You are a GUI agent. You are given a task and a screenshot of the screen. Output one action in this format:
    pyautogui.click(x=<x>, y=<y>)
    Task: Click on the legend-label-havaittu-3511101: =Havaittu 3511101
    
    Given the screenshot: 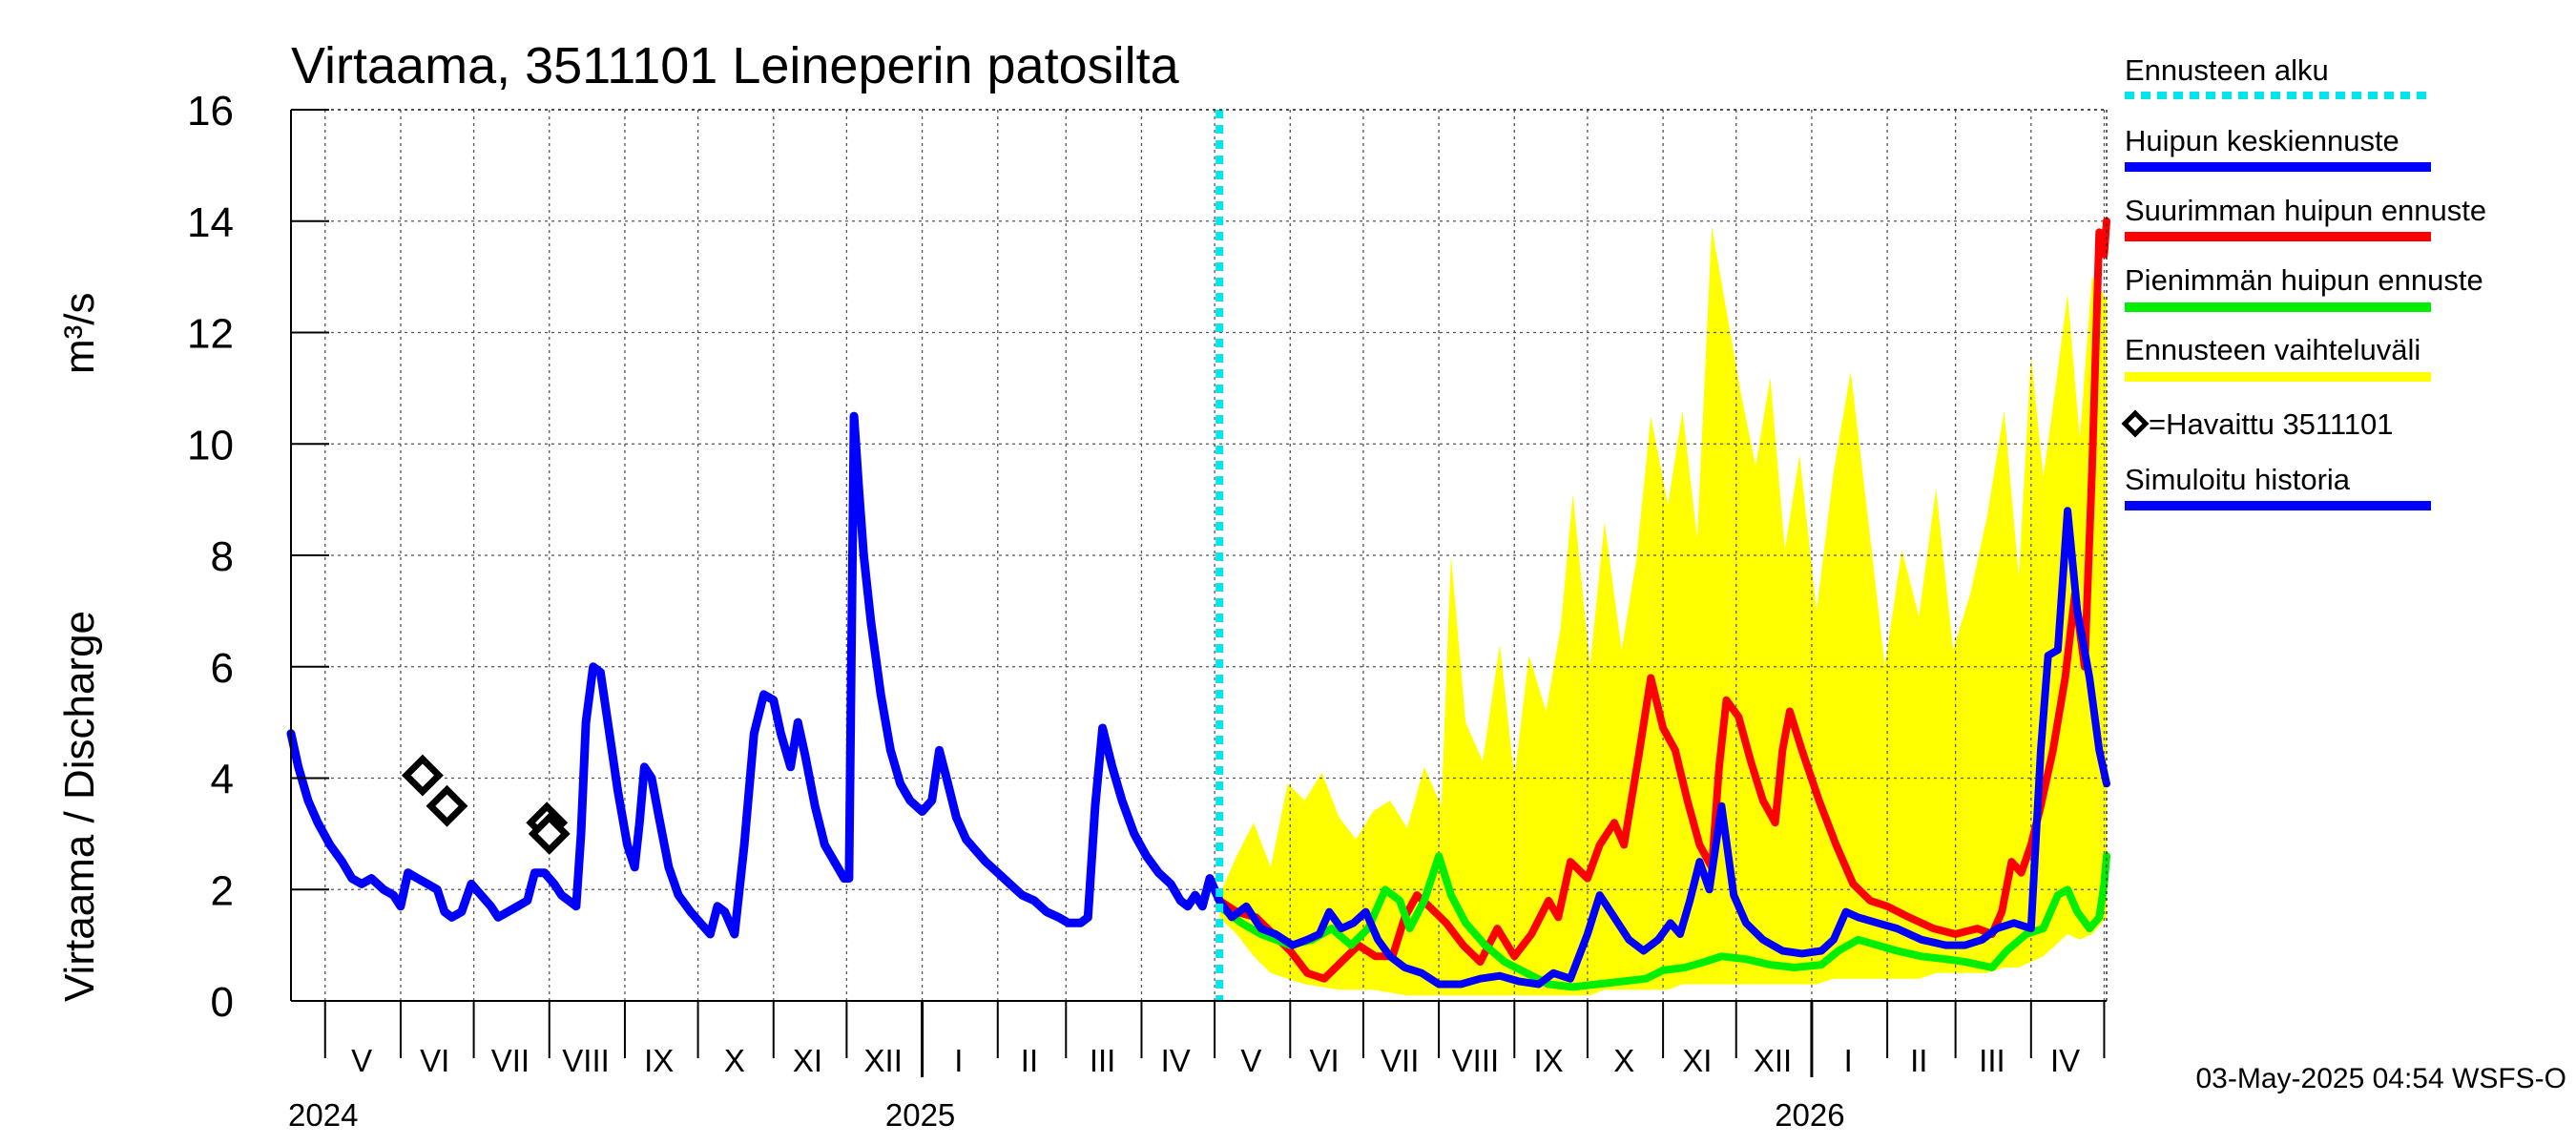 What is the action you would take?
    pyautogui.click(x=2271, y=424)
    